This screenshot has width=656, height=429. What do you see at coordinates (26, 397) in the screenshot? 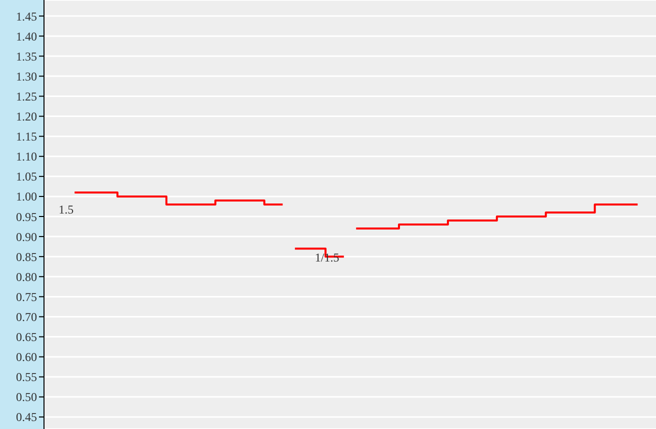
I see `y-tick-label: 0.50` at bounding box center [26, 397].